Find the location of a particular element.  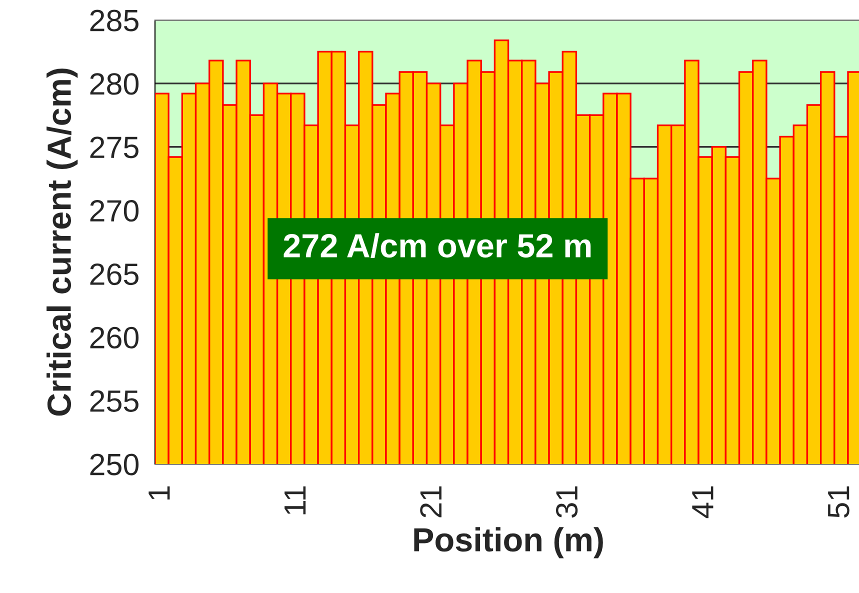

y-tick-label: 280 is located at coordinates (114, 84).